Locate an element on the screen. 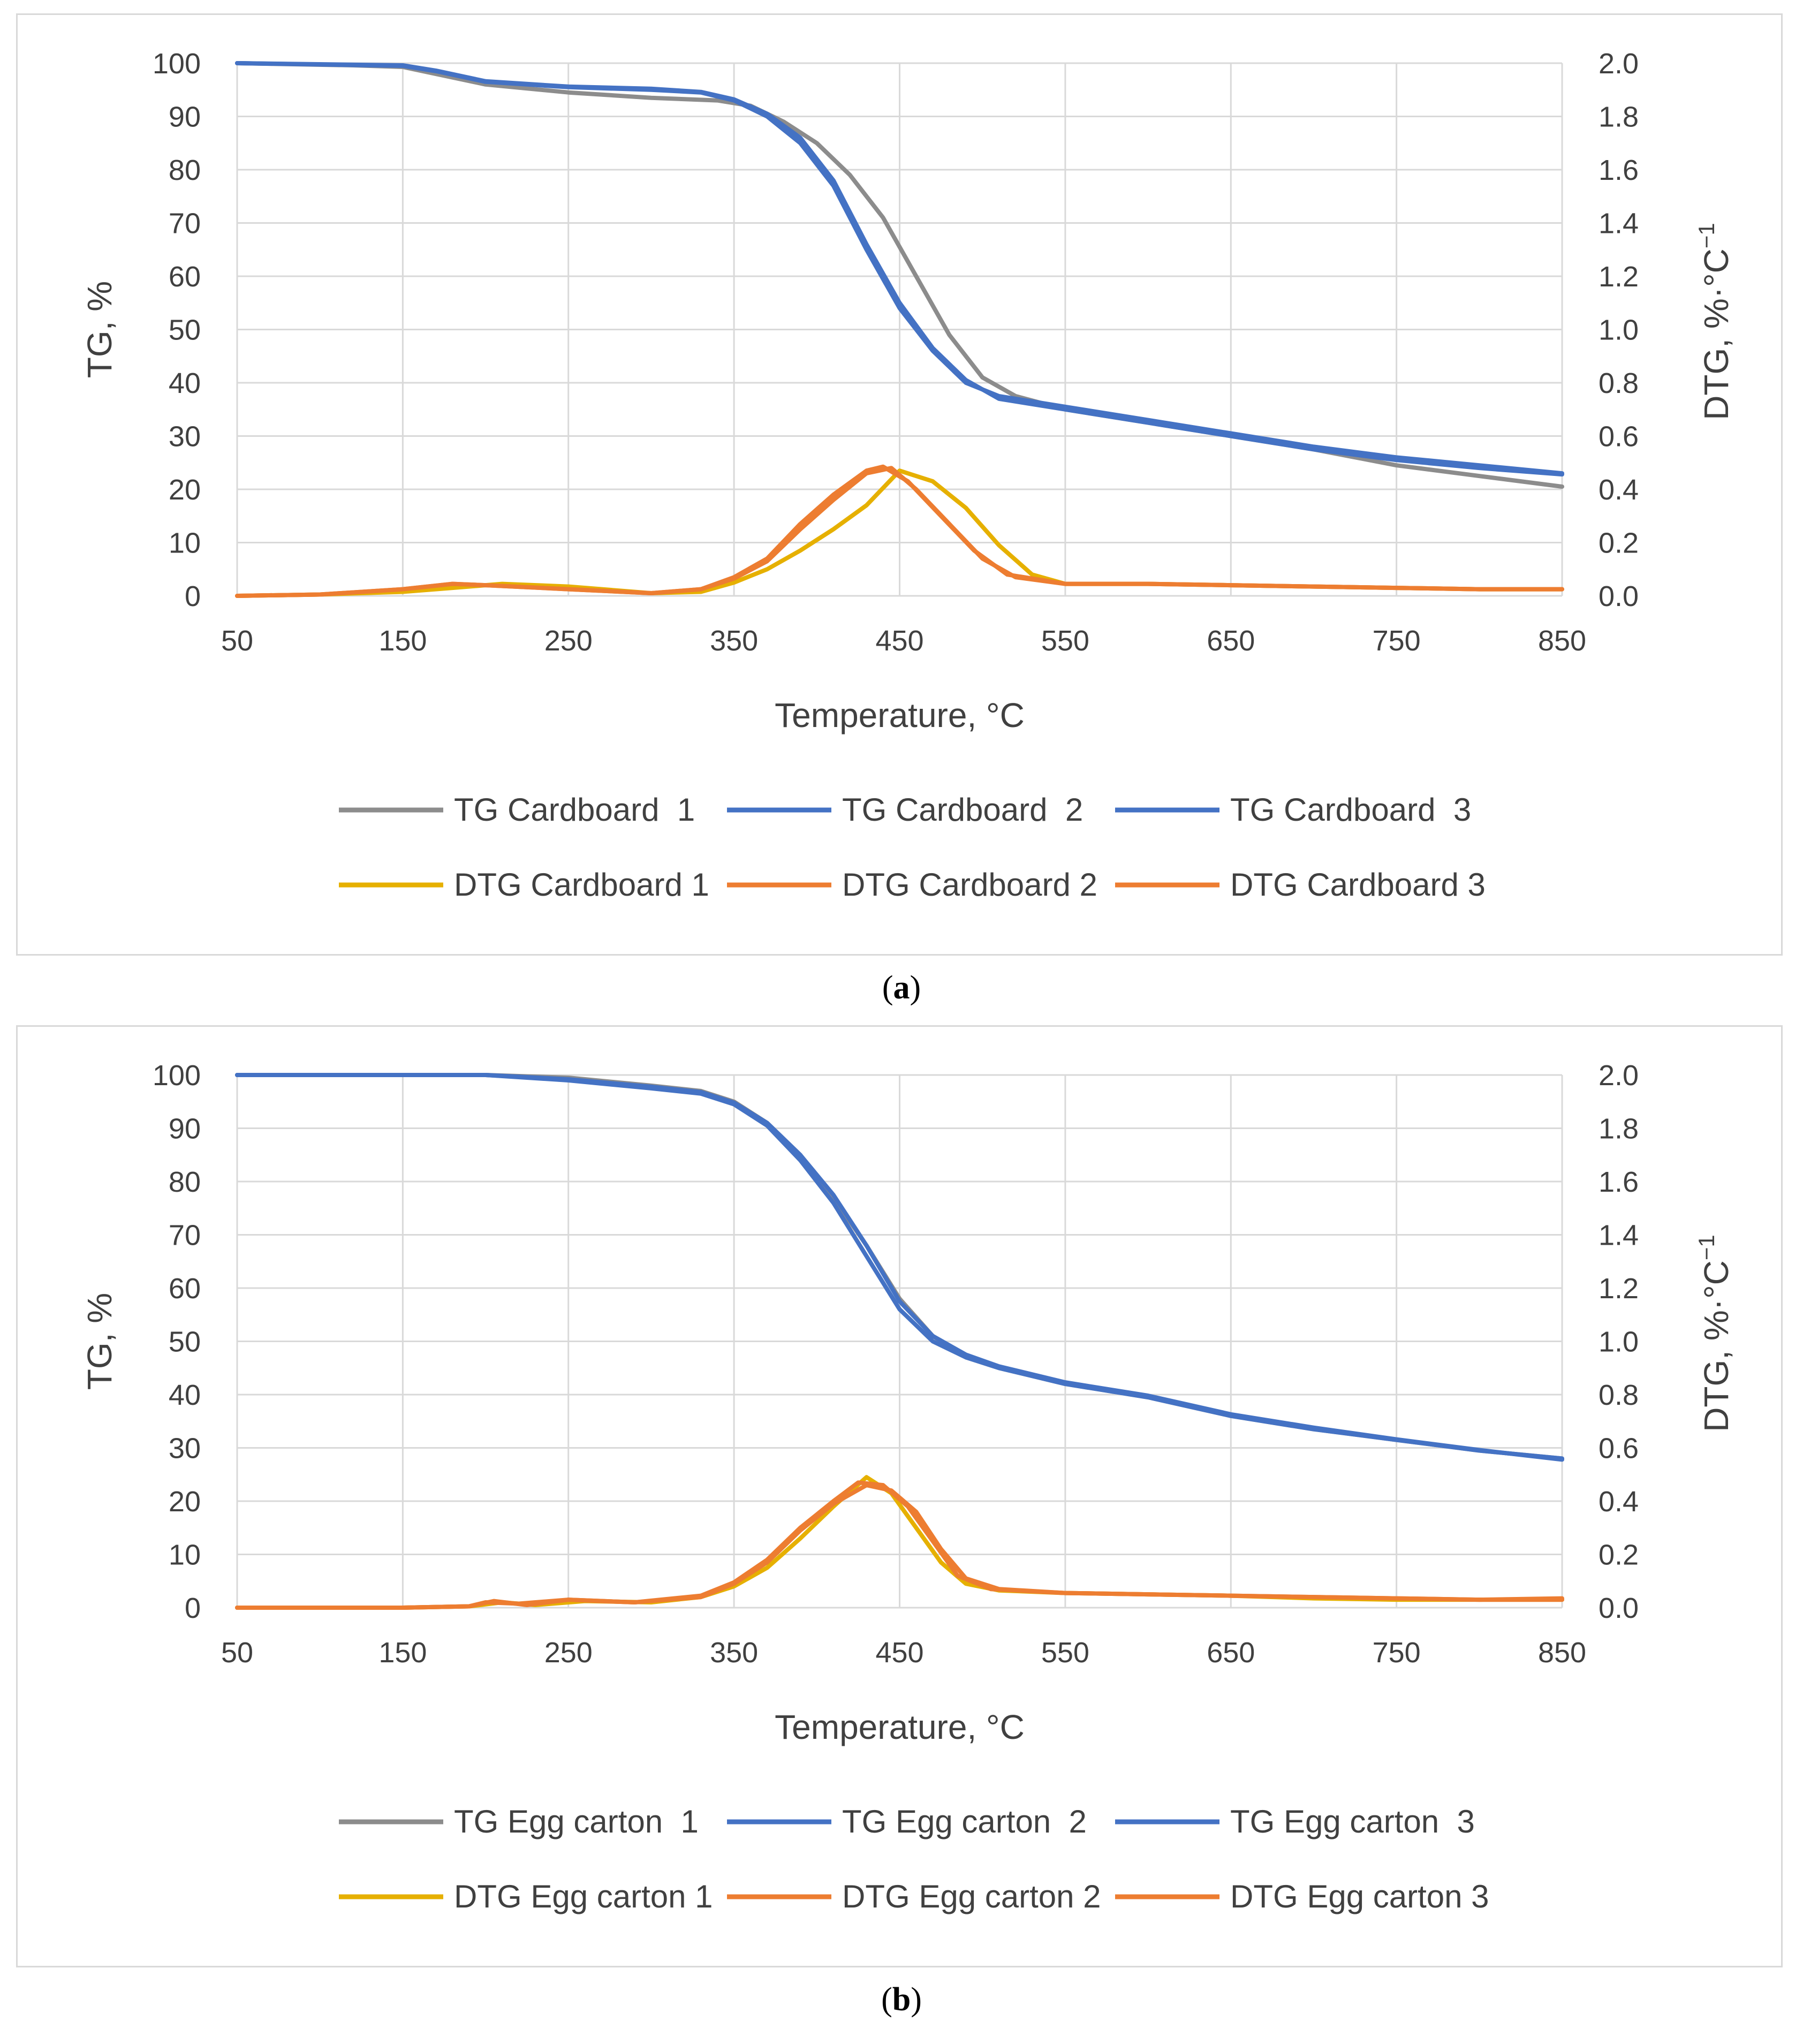 This screenshot has height=2044, width=1803. legend-label-6: DTG Egg carton 3 is located at coordinates (1359, 1896).